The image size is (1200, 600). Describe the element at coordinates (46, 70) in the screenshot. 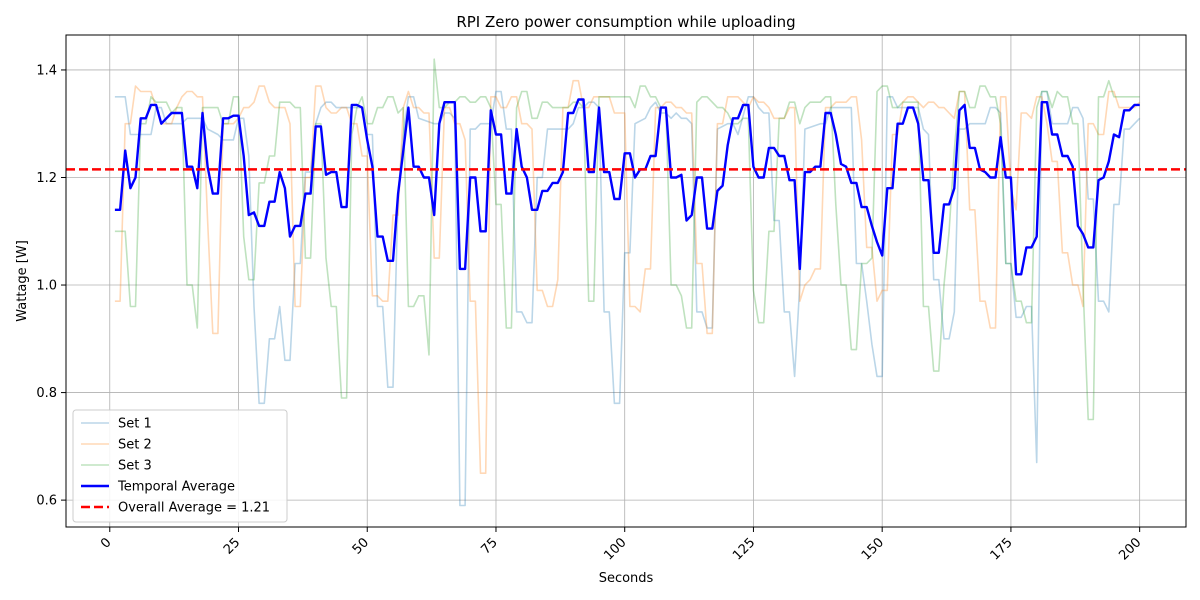

I see `y-tick-label: 1.4` at that location.